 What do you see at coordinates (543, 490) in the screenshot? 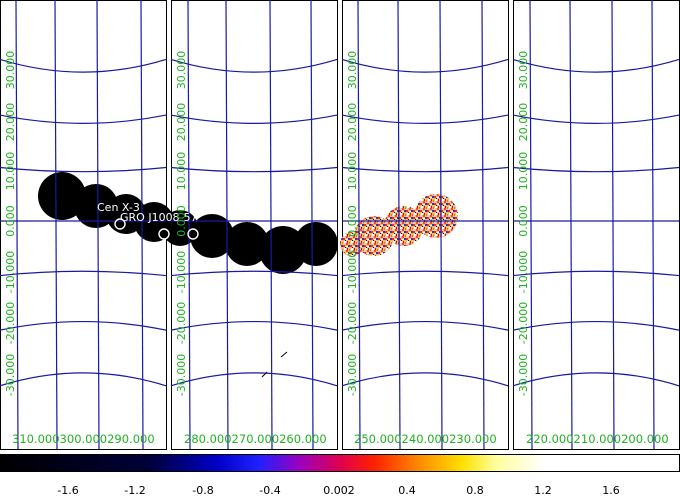
I see `colorbar-tick-label: 1.2` at bounding box center [543, 490].